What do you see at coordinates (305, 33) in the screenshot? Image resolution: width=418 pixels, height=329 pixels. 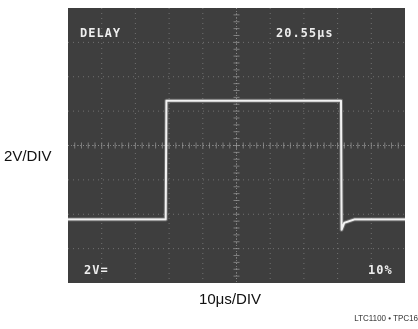 I see `delay-readout: 20.55μs` at bounding box center [305, 33].